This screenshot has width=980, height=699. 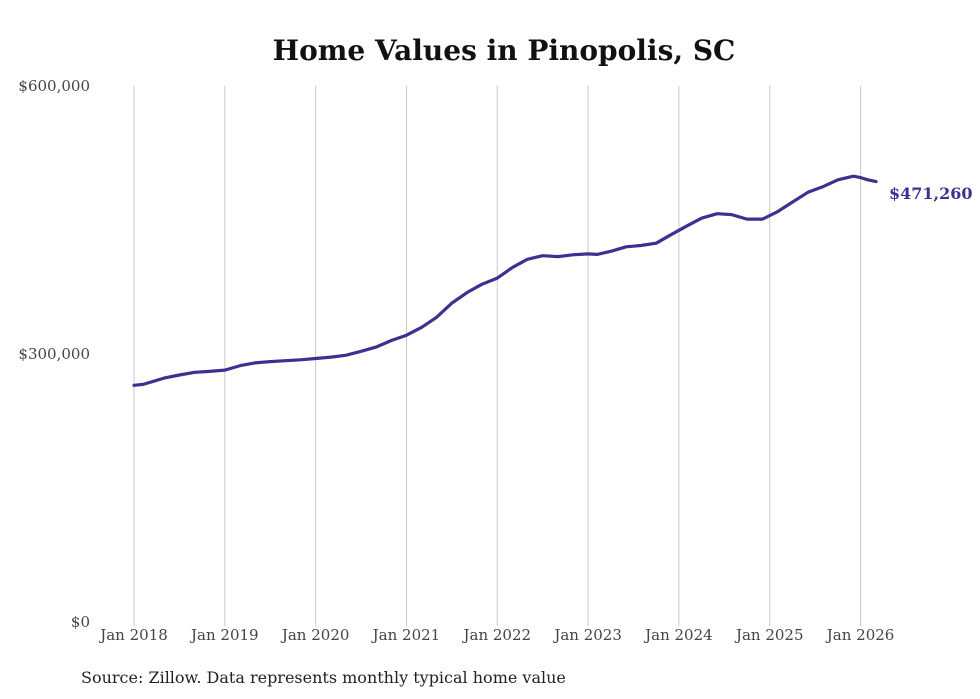 I want to click on y-axis: $0 $300,000 $600,000, so click(x=54, y=354).